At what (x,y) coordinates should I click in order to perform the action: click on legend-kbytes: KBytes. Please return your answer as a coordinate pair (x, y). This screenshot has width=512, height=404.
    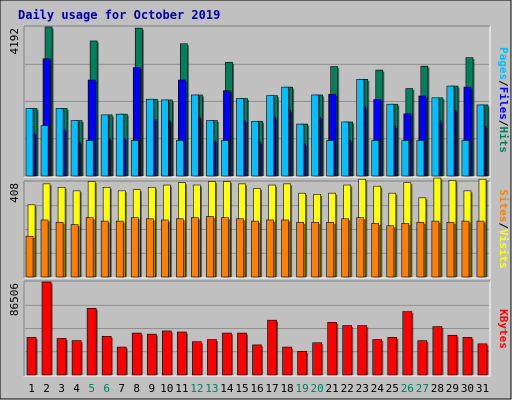
    Looking at the image, I should click on (503, 329).